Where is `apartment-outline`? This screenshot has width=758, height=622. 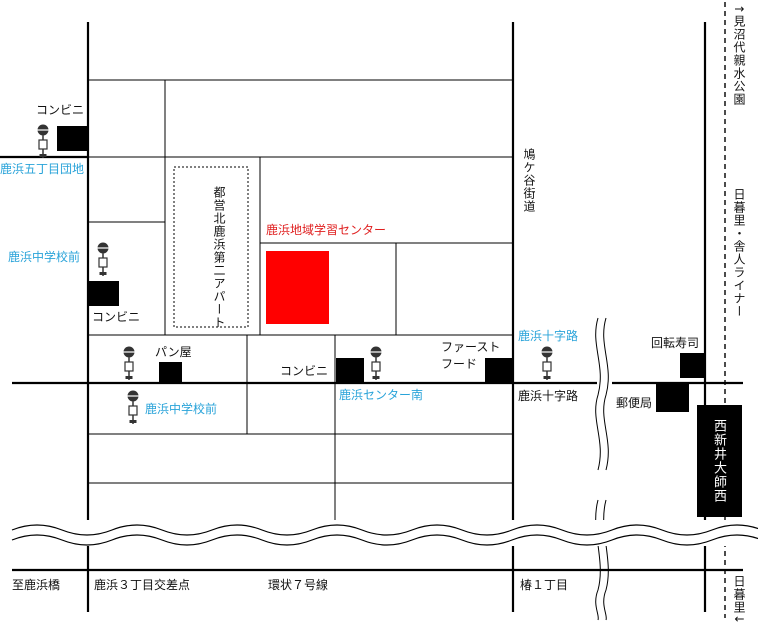 apartment-outline is located at coordinates (211, 247).